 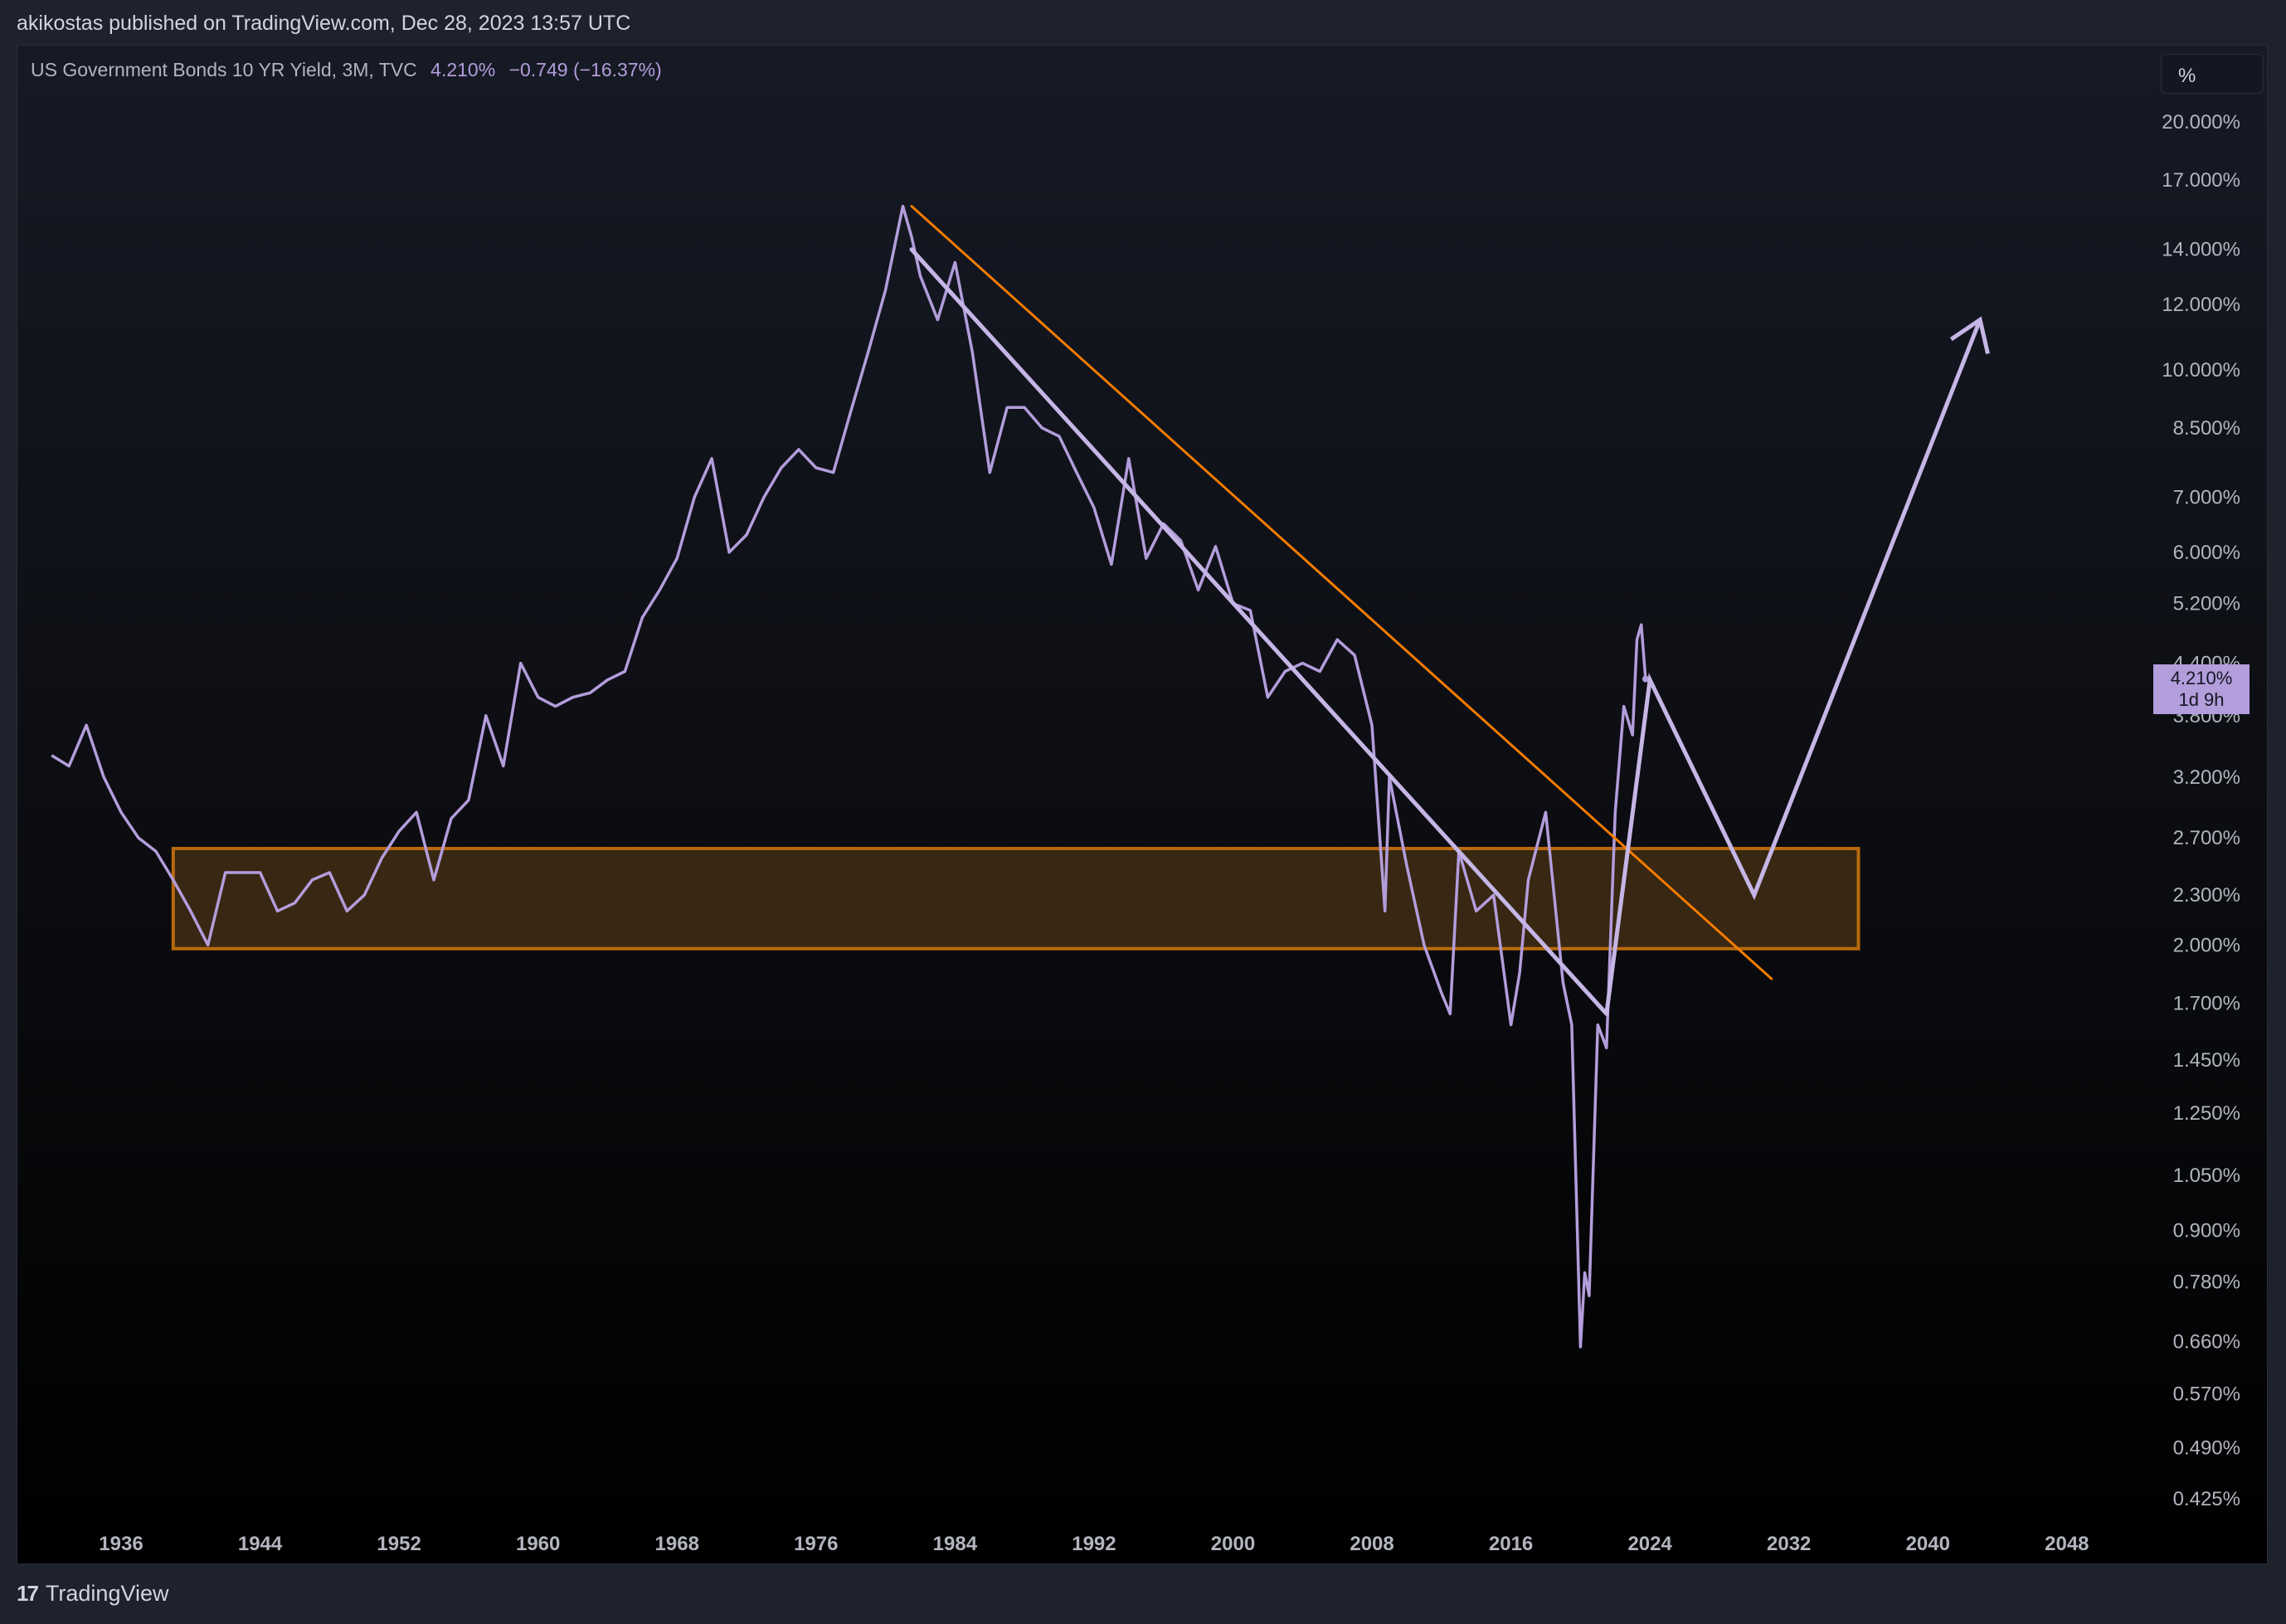 I want to click on y-tick-label: 1.250%, so click(x=2207, y=1113).